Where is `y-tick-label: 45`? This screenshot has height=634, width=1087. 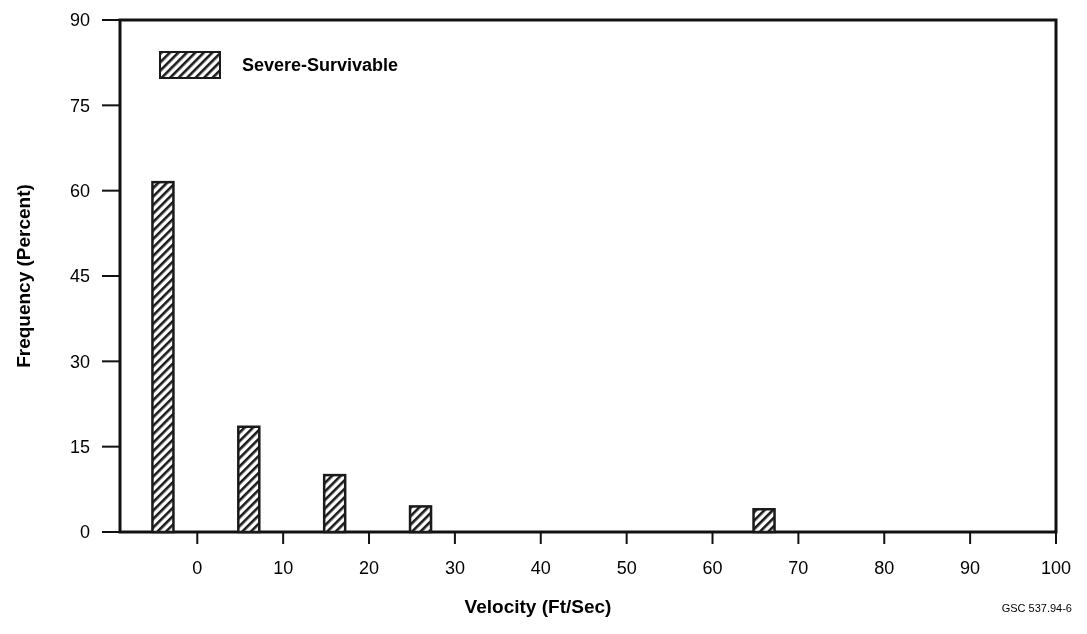
y-tick-label: 45 is located at coordinates (79, 276).